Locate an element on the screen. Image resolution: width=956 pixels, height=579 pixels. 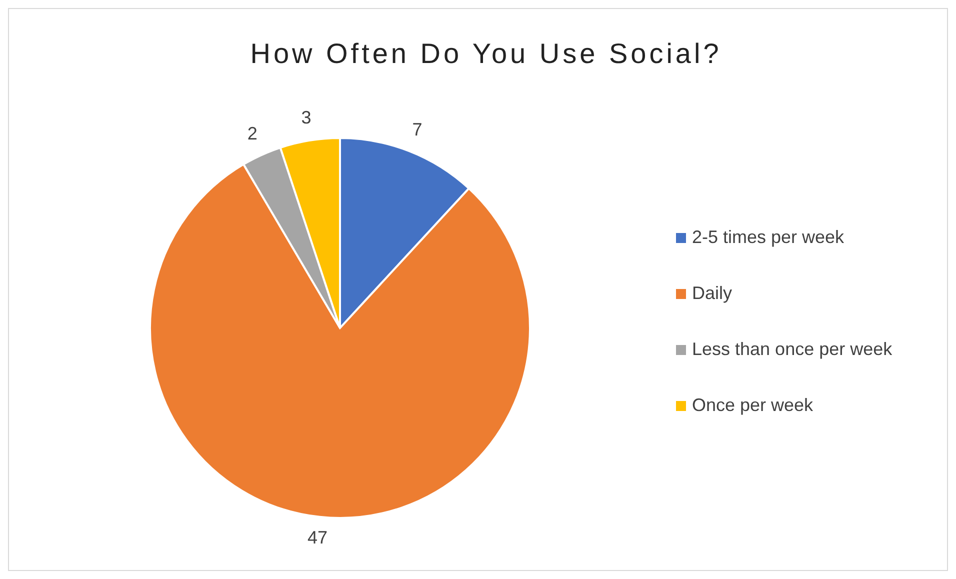
legend-label: 2-5 times per week is located at coordinates (769, 236).